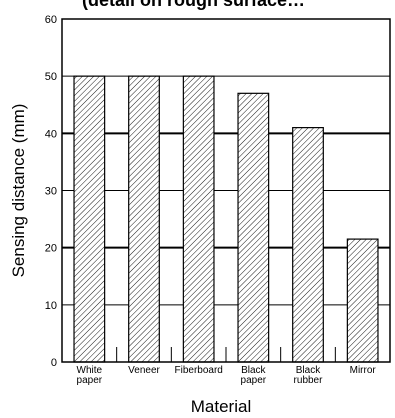 The width and height of the screenshot is (395, 418). What do you see at coordinates (363, 370) in the screenshot?
I see `x-tick-label: Mirror` at bounding box center [363, 370].